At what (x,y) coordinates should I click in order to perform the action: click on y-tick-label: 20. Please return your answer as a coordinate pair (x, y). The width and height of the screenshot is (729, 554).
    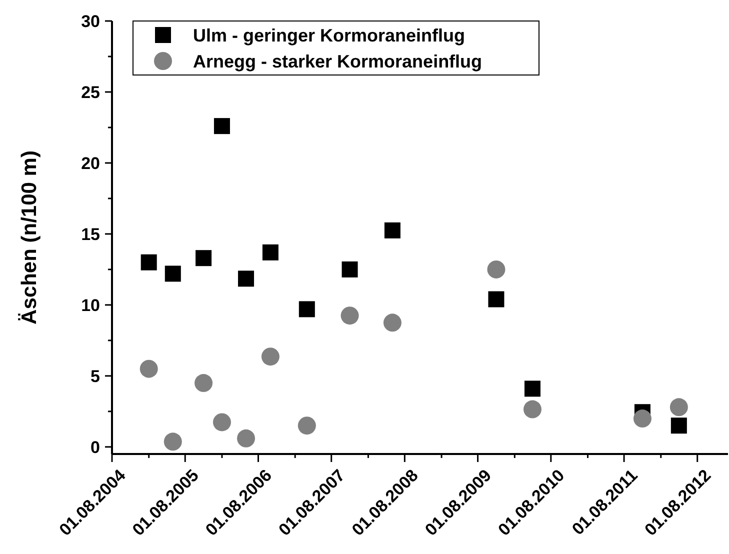
    Looking at the image, I should click on (90, 163).